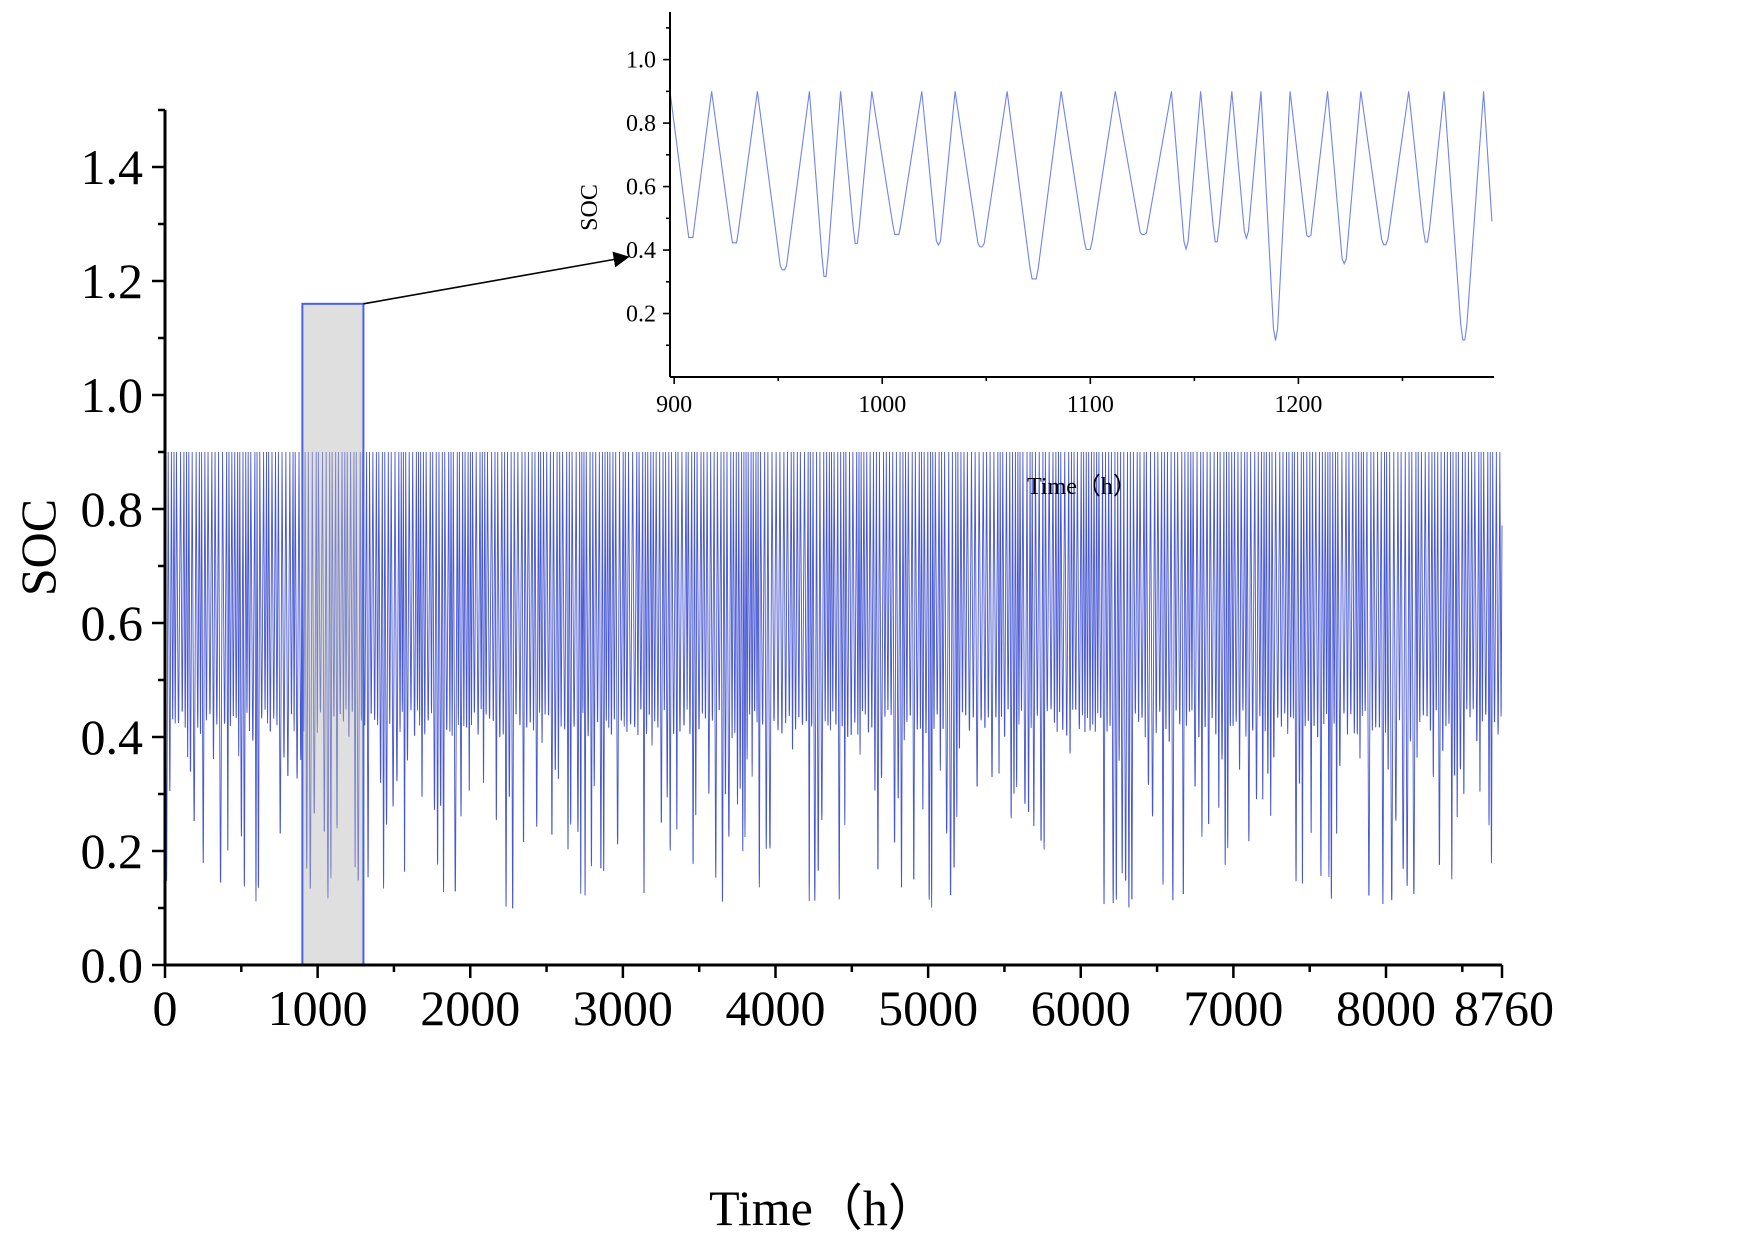 This screenshot has width=1739, height=1238. I want to click on zoom-callout-arrow, so click(496, 278).